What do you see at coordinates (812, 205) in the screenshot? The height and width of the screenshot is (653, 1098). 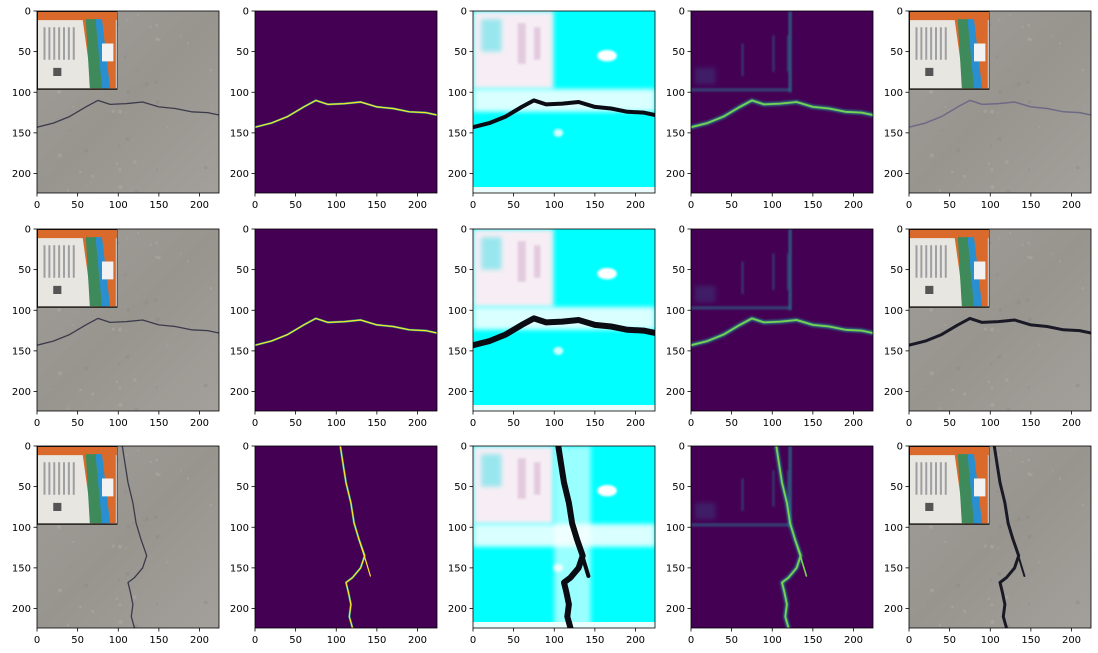 I see `panel-r1-c4-viridis-heatmap-xtick-label: 150` at bounding box center [812, 205].